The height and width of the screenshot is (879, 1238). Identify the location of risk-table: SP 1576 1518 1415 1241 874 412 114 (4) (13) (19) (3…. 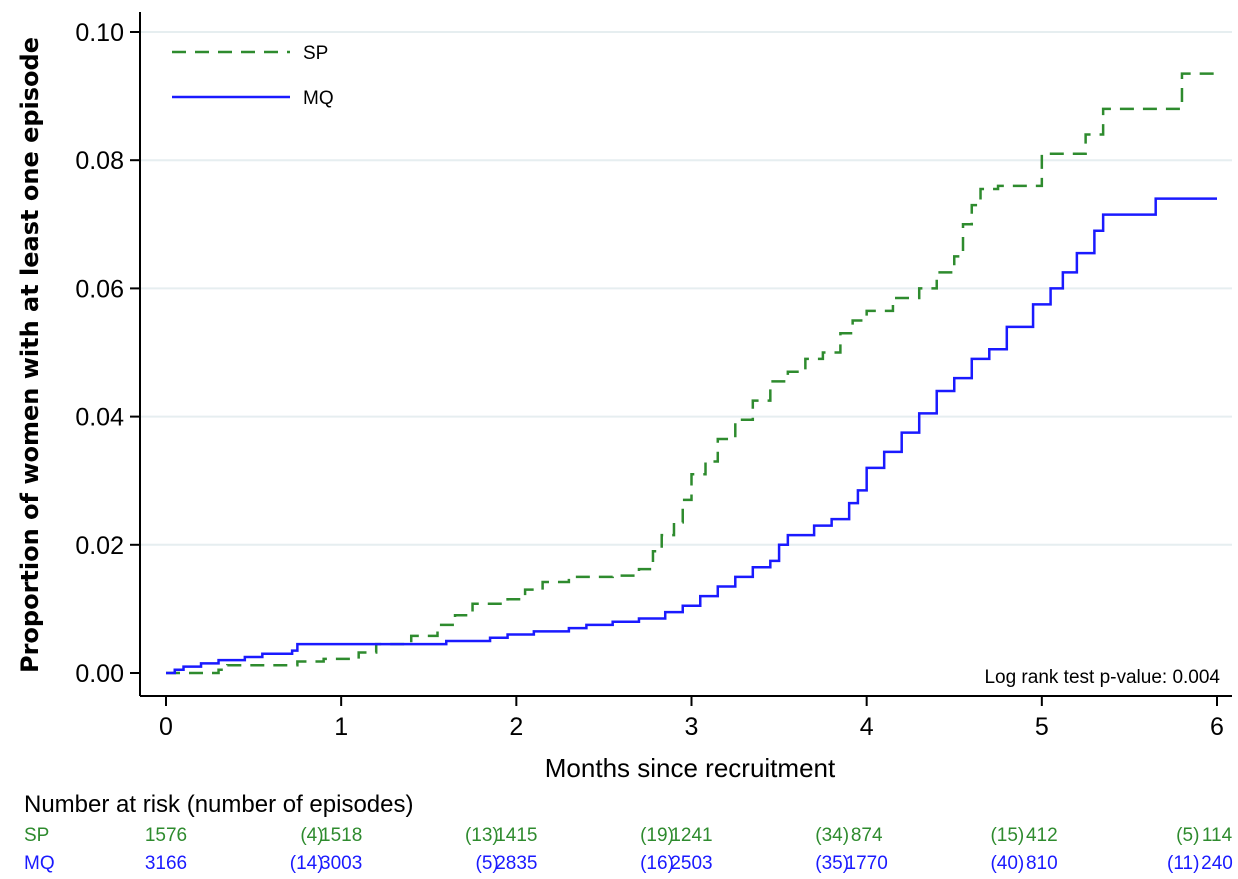
(628, 849).